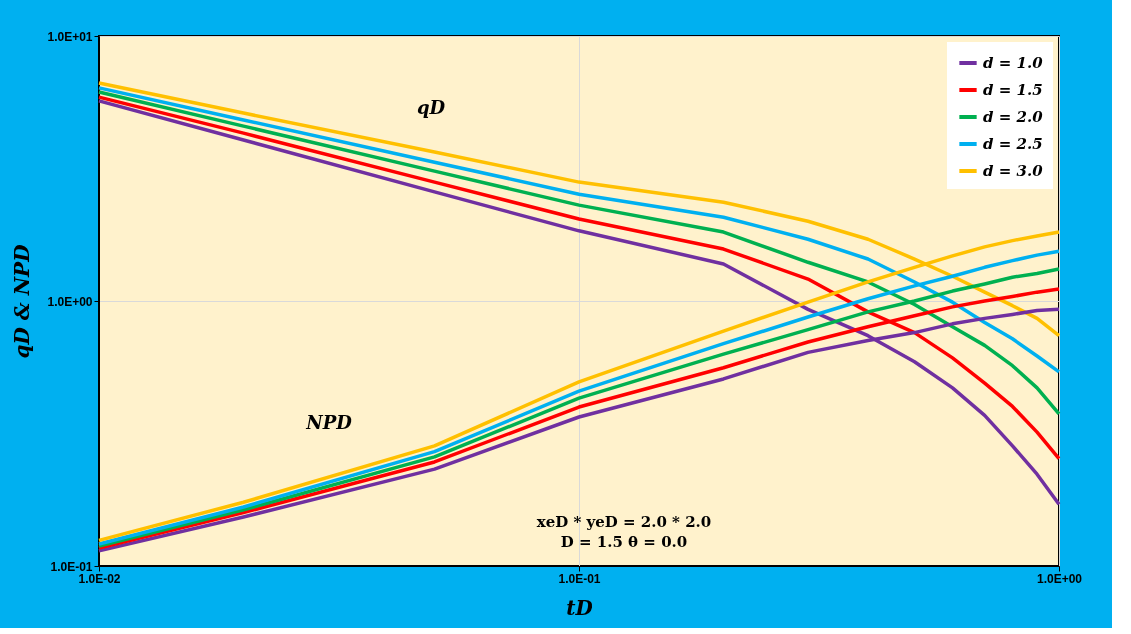 This screenshot has width=1131, height=634. What do you see at coordinates (22, 301) in the screenshot?
I see `y-axis-title: qD & NPD` at bounding box center [22, 301].